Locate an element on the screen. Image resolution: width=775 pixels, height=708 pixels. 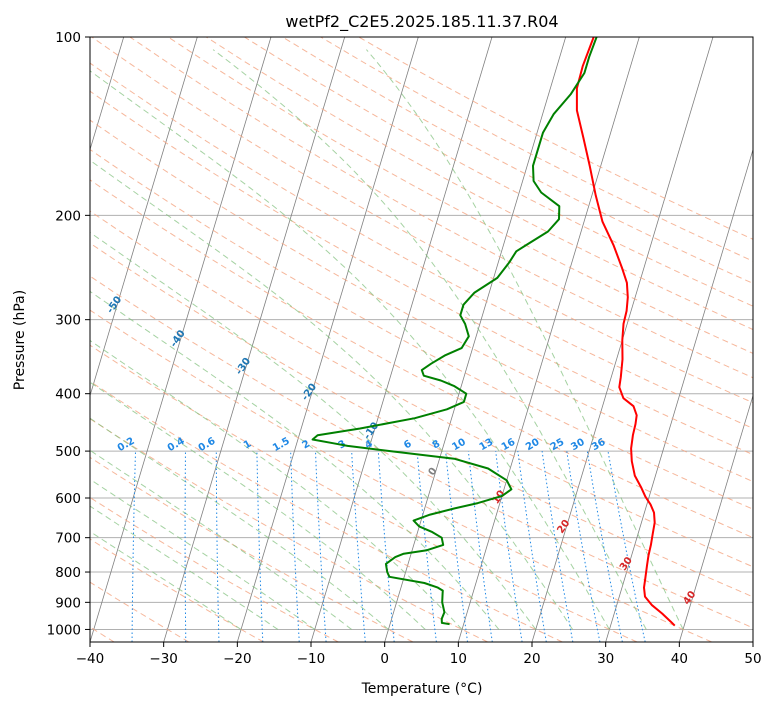
x-tick-label: −30 is located at coordinates (163, 659).